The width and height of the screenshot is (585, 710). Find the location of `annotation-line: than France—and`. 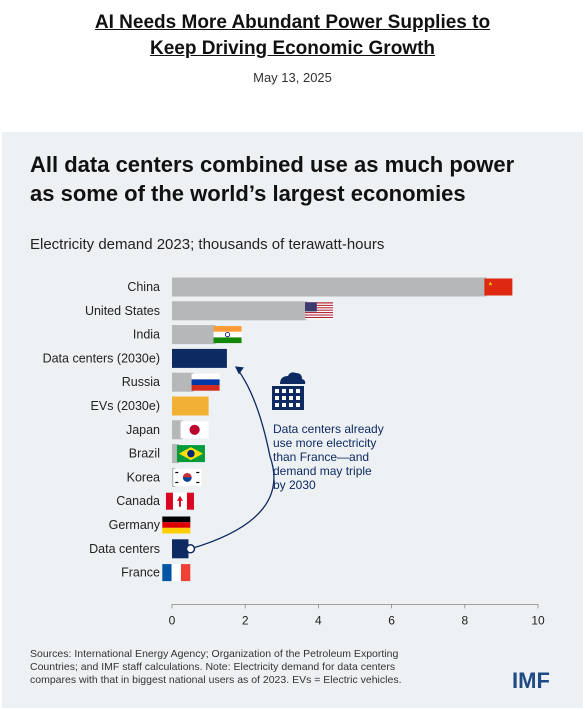

annotation-line: than France—and is located at coordinates (321, 457).